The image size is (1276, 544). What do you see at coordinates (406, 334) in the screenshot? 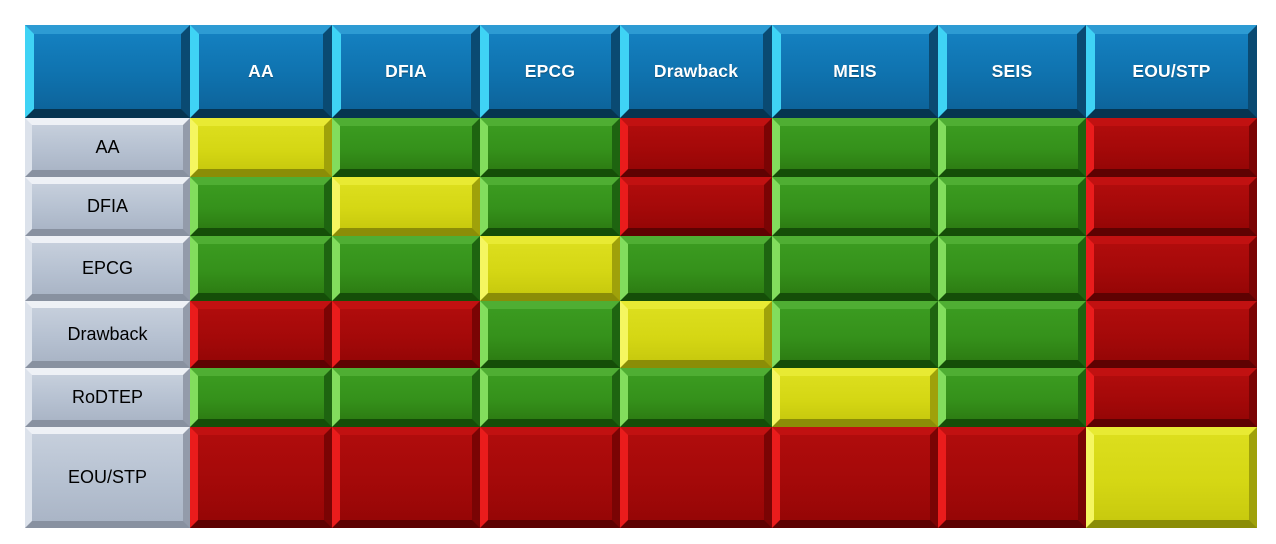
I see `matrix-cell-drawback-dfia` at bounding box center [406, 334].